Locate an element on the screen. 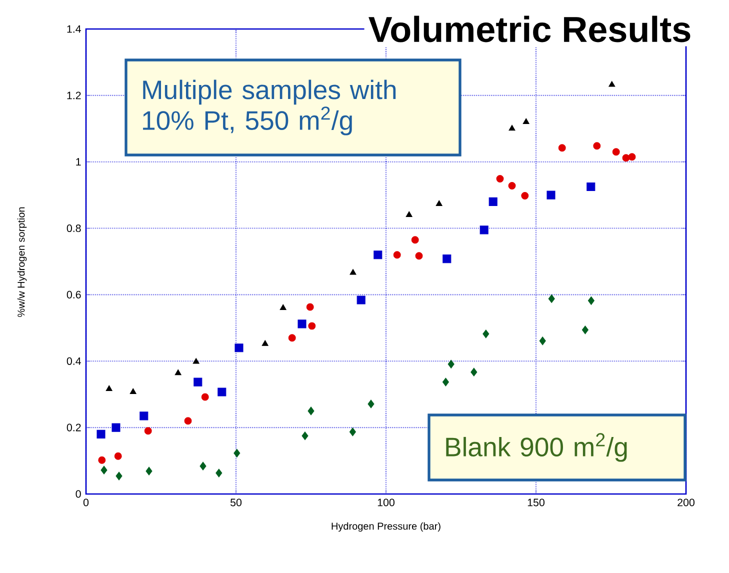 The width and height of the screenshot is (729, 573). y-tick-label: 0 is located at coordinates (78, 494).